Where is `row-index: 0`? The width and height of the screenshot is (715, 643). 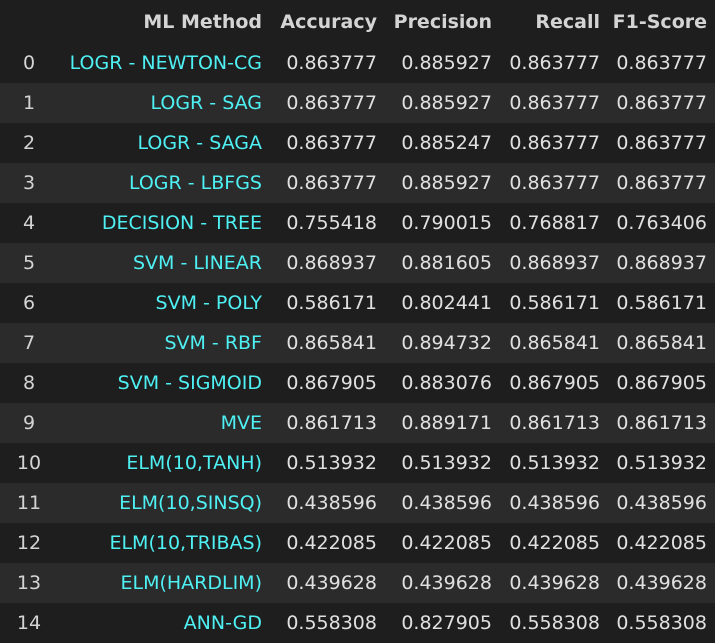 row-index: 0 is located at coordinates (29, 63).